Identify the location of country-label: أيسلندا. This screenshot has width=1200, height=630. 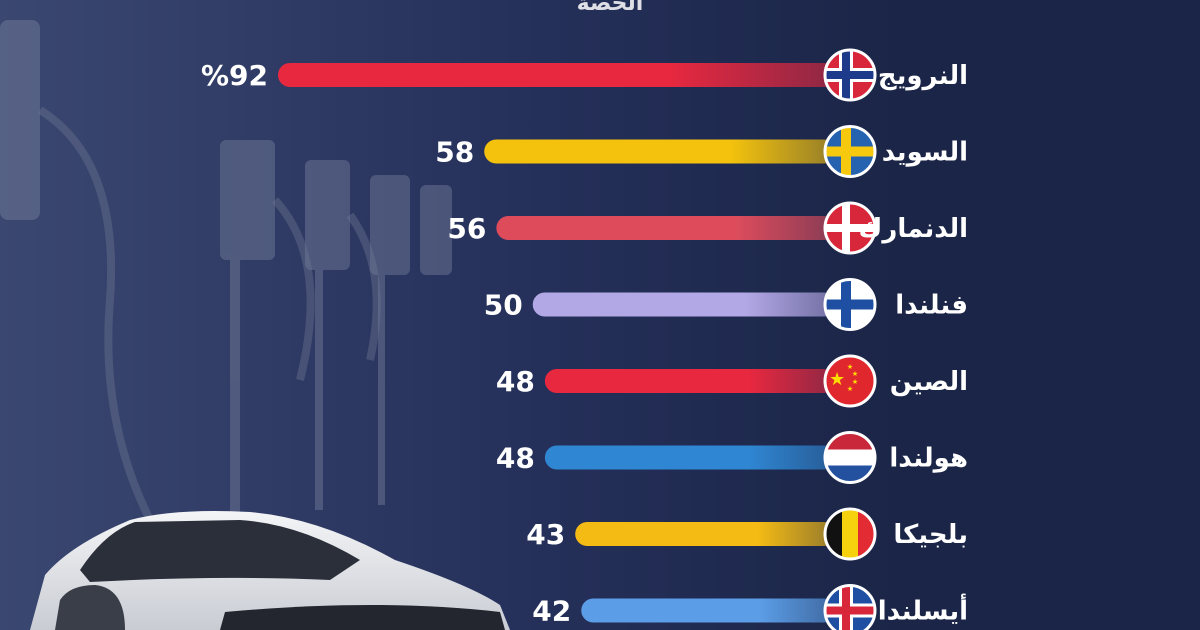
(923, 610).